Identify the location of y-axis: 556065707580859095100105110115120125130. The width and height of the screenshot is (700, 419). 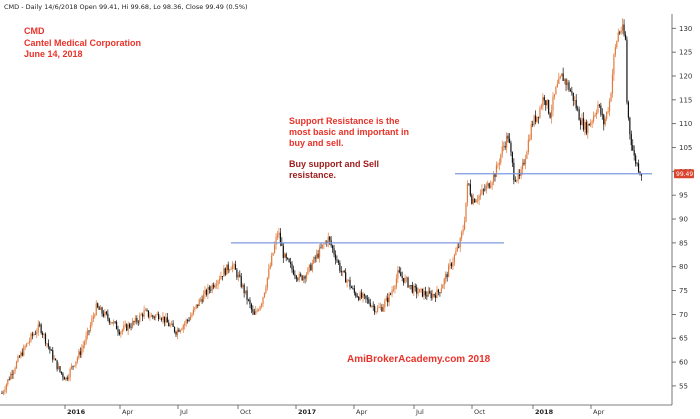
(681, 209).